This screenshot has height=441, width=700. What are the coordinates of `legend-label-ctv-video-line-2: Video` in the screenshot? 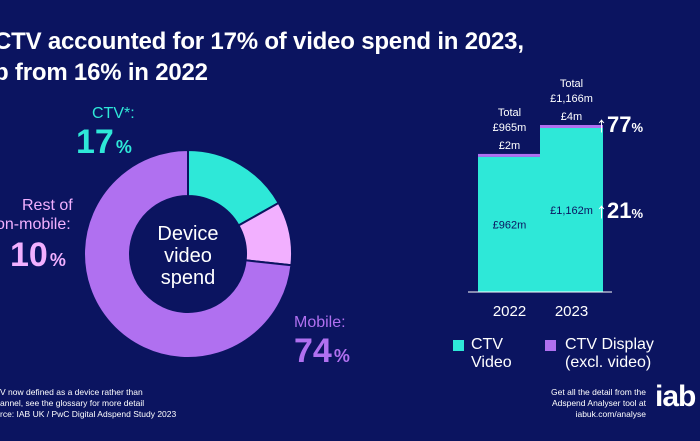 It's located at (491, 362).